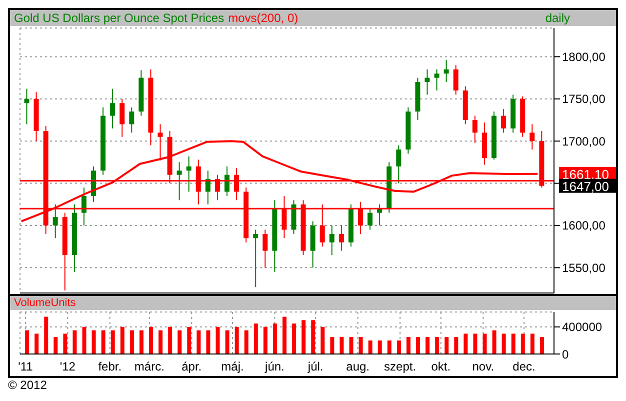  Describe the element at coordinates (524, 367) in the screenshot. I see `x-tick-label: dec.` at that location.